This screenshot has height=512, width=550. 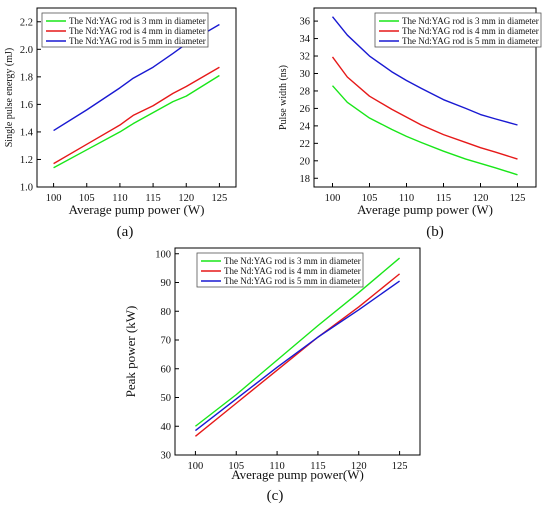 I want to click on panel-label: (b), so click(x=435, y=232).